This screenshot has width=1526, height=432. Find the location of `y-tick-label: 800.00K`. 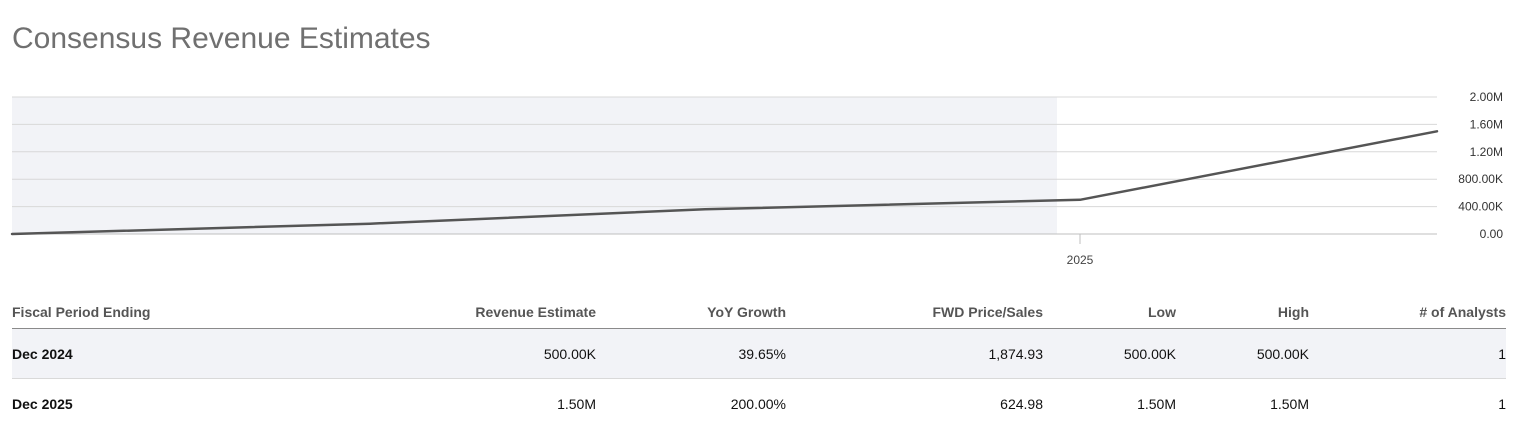

y-tick-label: 800.00K is located at coordinates (1480, 179).